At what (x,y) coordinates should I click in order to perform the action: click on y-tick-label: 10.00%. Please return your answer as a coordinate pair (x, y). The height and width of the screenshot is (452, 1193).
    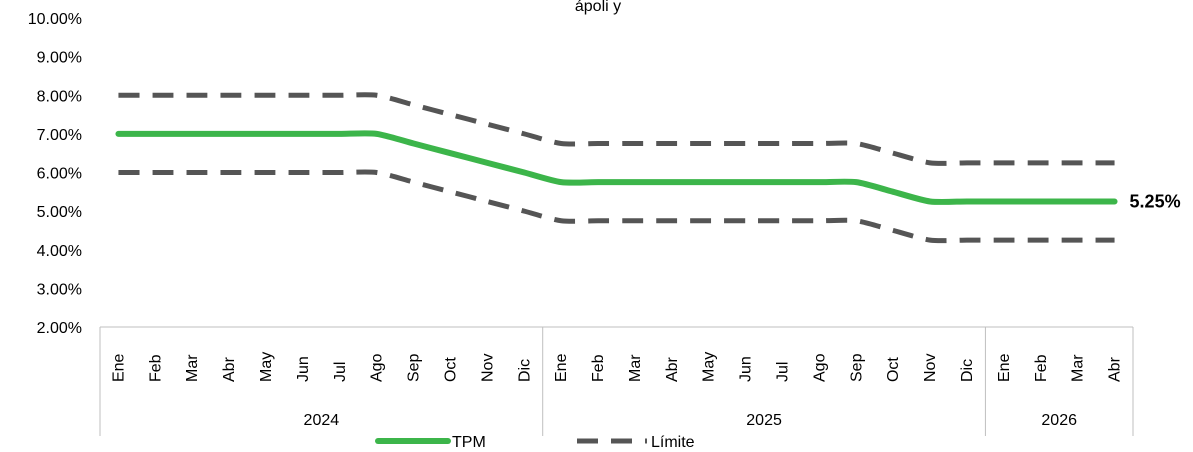
    Looking at the image, I should click on (55, 19).